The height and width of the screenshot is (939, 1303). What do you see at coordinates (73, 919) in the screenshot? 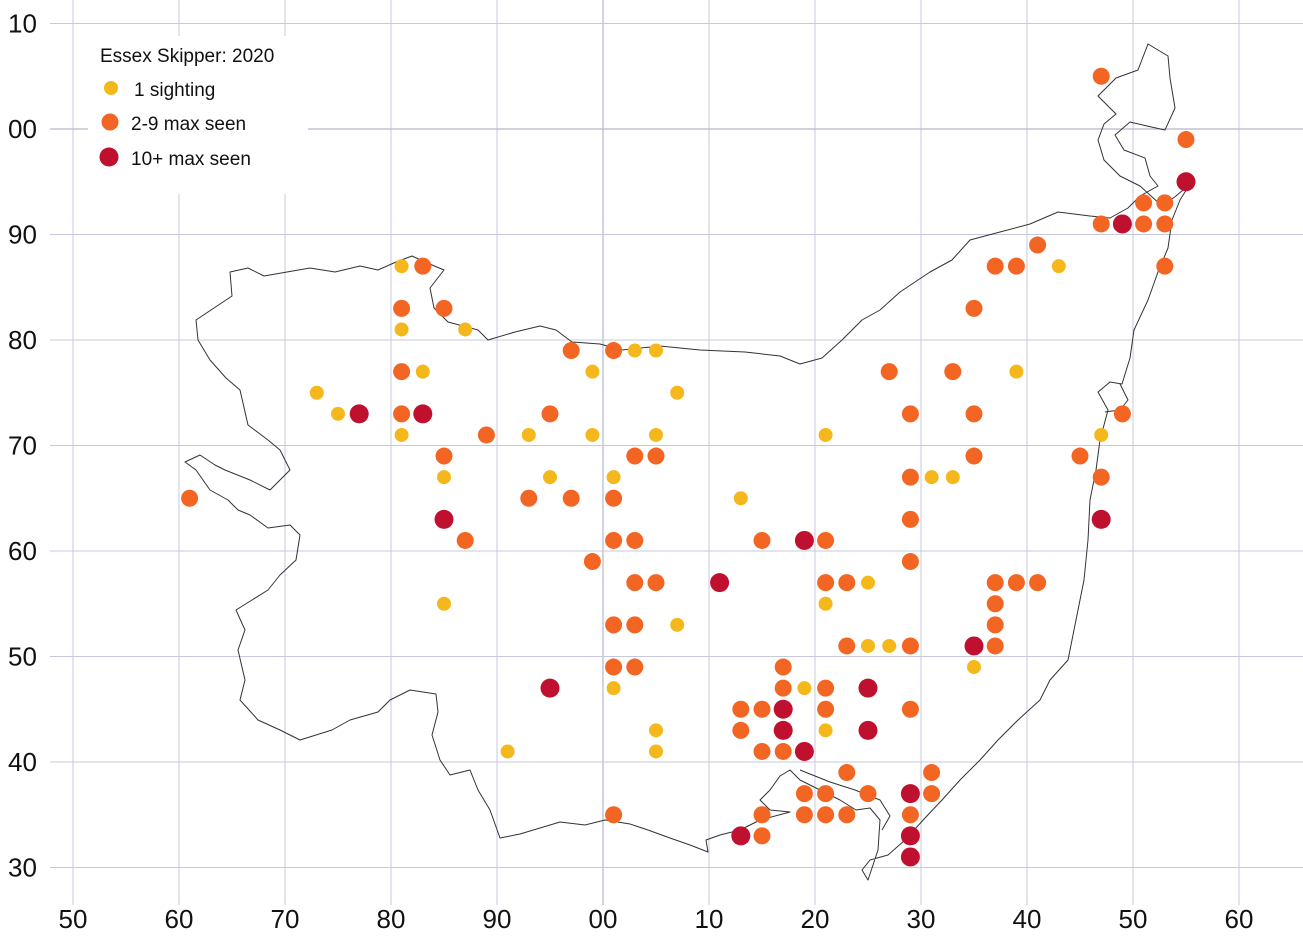
I see `x-tick-label: 50` at bounding box center [73, 919].